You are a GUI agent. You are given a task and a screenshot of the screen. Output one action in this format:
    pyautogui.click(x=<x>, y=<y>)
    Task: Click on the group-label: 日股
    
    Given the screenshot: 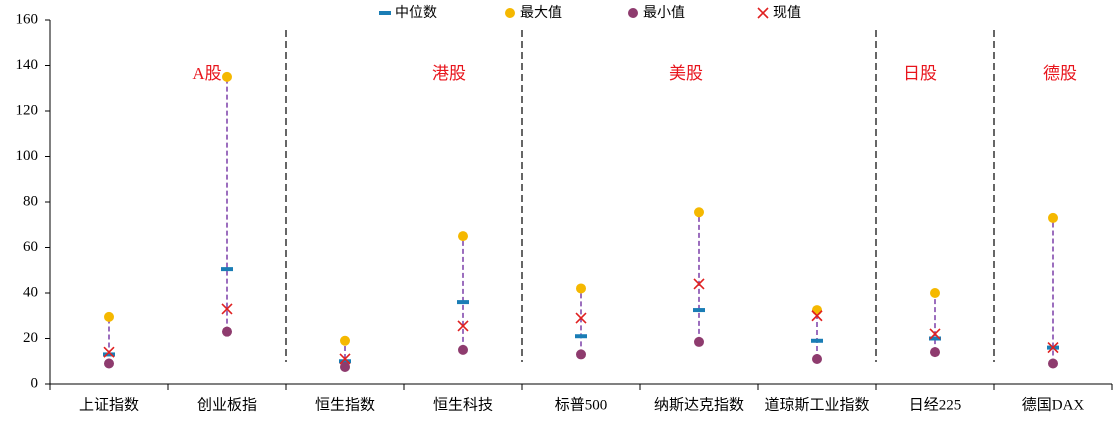 What is the action you would take?
    pyautogui.click(x=920, y=73)
    